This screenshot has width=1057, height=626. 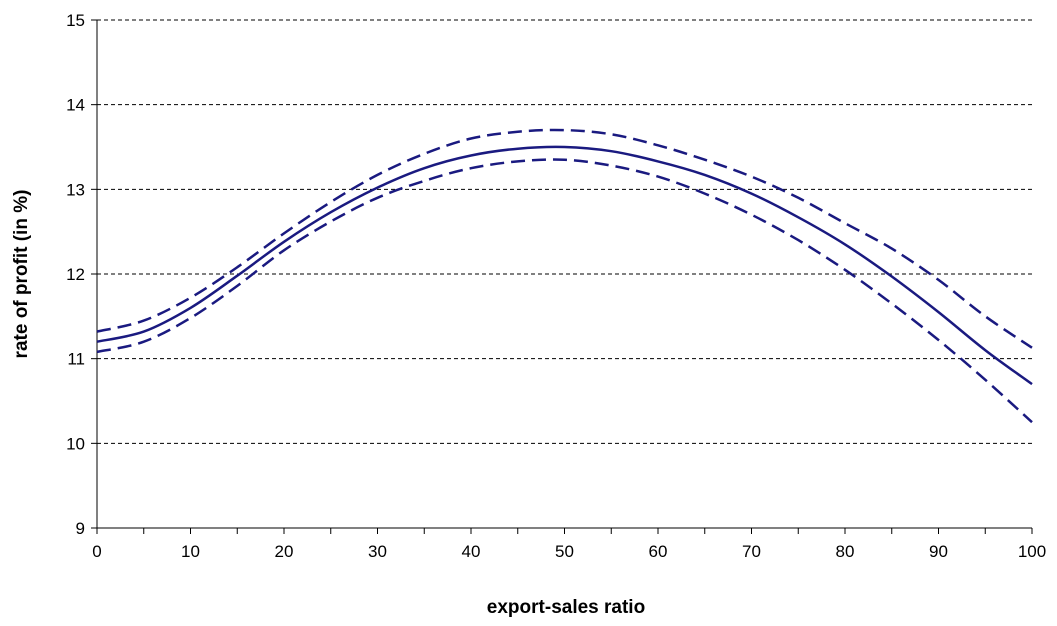 What do you see at coordinates (938, 551) in the screenshot?
I see `x-tick-label-90: 90` at bounding box center [938, 551].